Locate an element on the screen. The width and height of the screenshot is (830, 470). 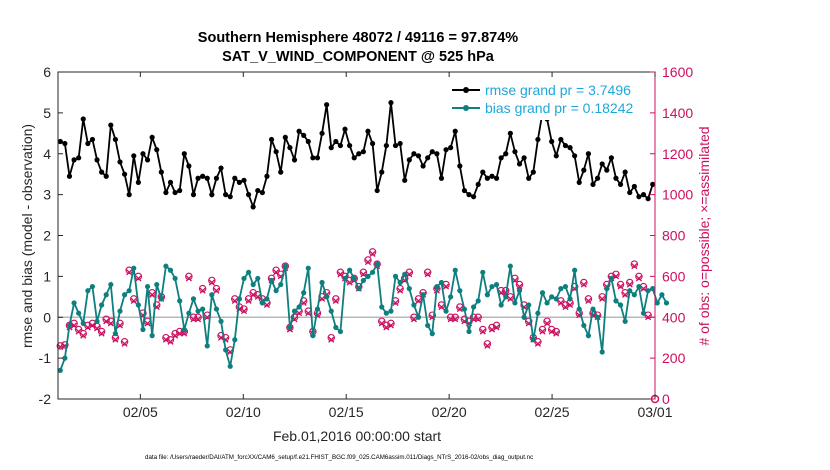
y2-axis-label: # of obs: o=possible; ×=assimilated is located at coordinates (704, 235).